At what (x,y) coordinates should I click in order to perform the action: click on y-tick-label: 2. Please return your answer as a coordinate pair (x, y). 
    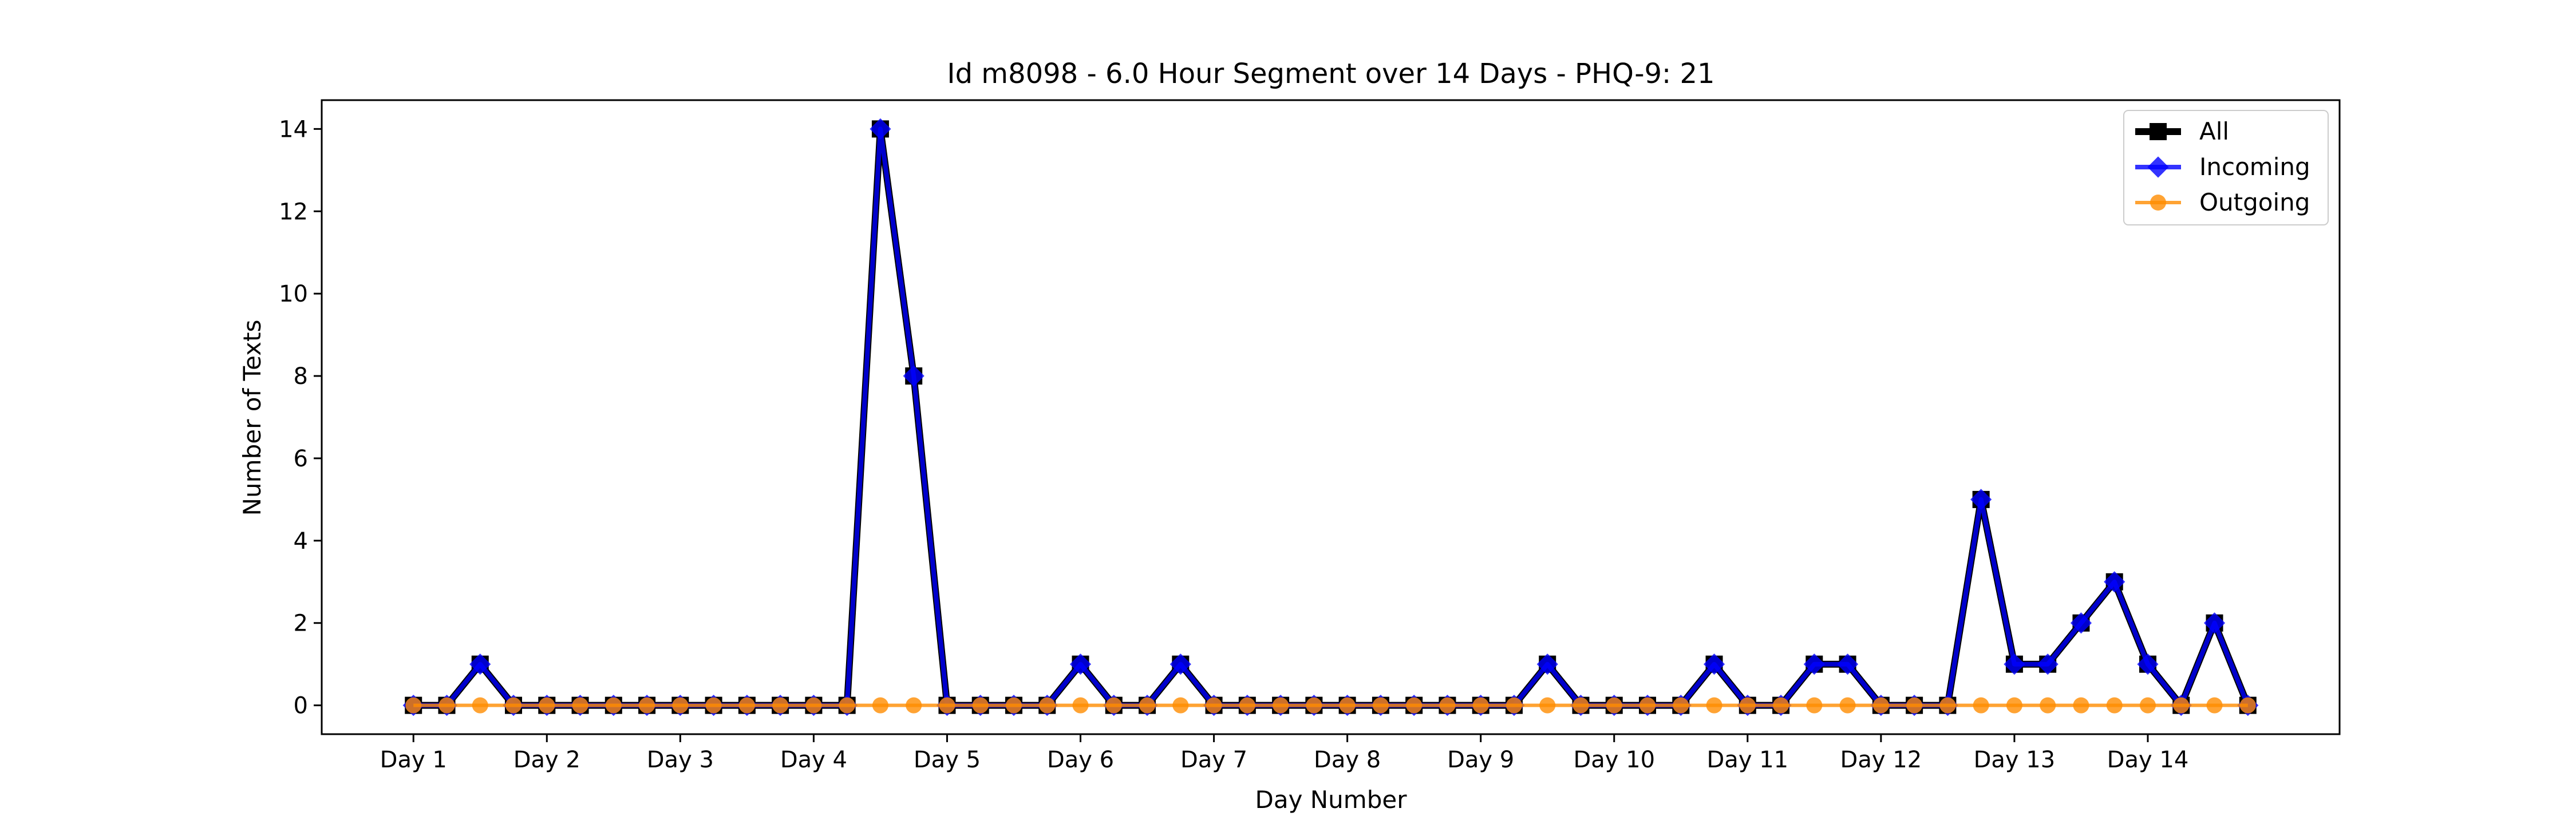
    Looking at the image, I should click on (301, 624).